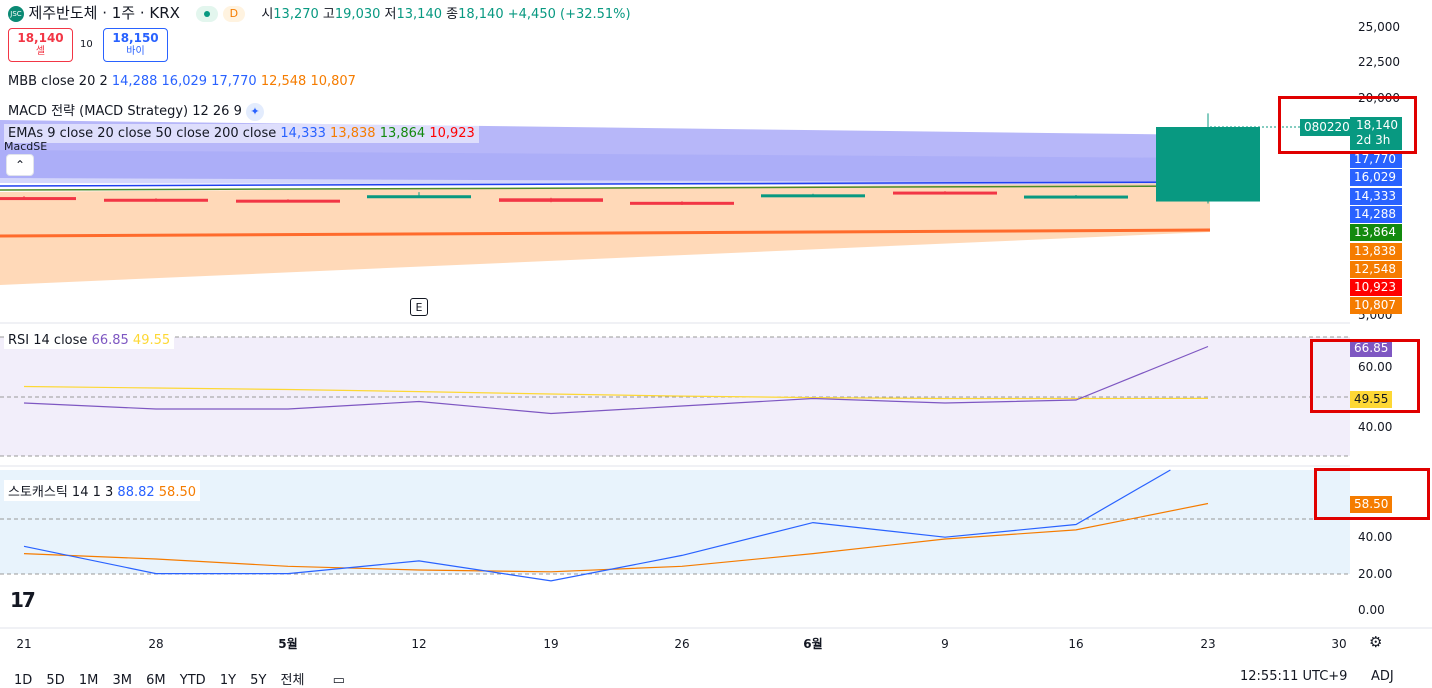 This screenshot has height=688, width=1432. Describe the element at coordinates (1371, 504) in the screenshot. I see `stoch-d-tag: 58.50` at that location.